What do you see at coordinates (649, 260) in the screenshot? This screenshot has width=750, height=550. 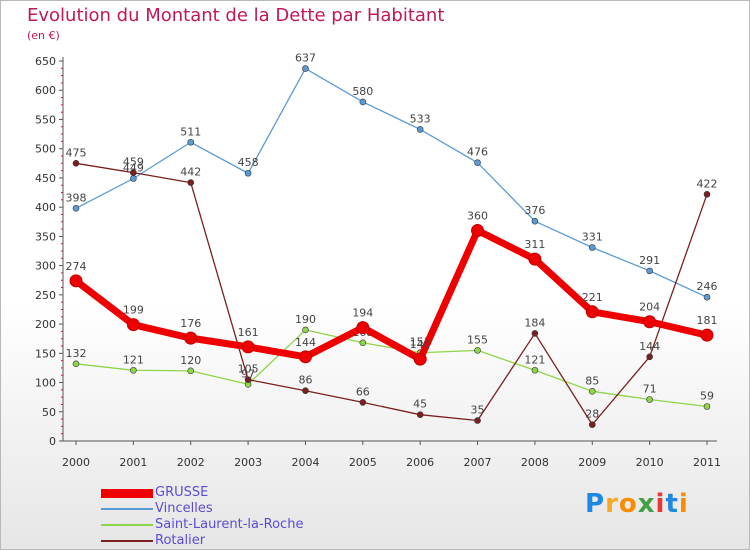 I see `data-label: 291` at bounding box center [649, 260].